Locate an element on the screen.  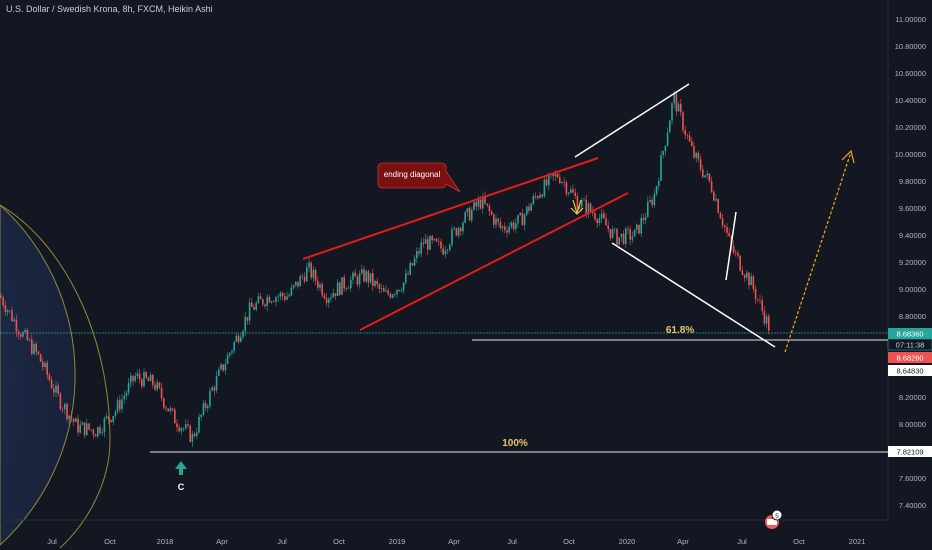
y-tick-label: 7.60000 is located at coordinates (912, 478).